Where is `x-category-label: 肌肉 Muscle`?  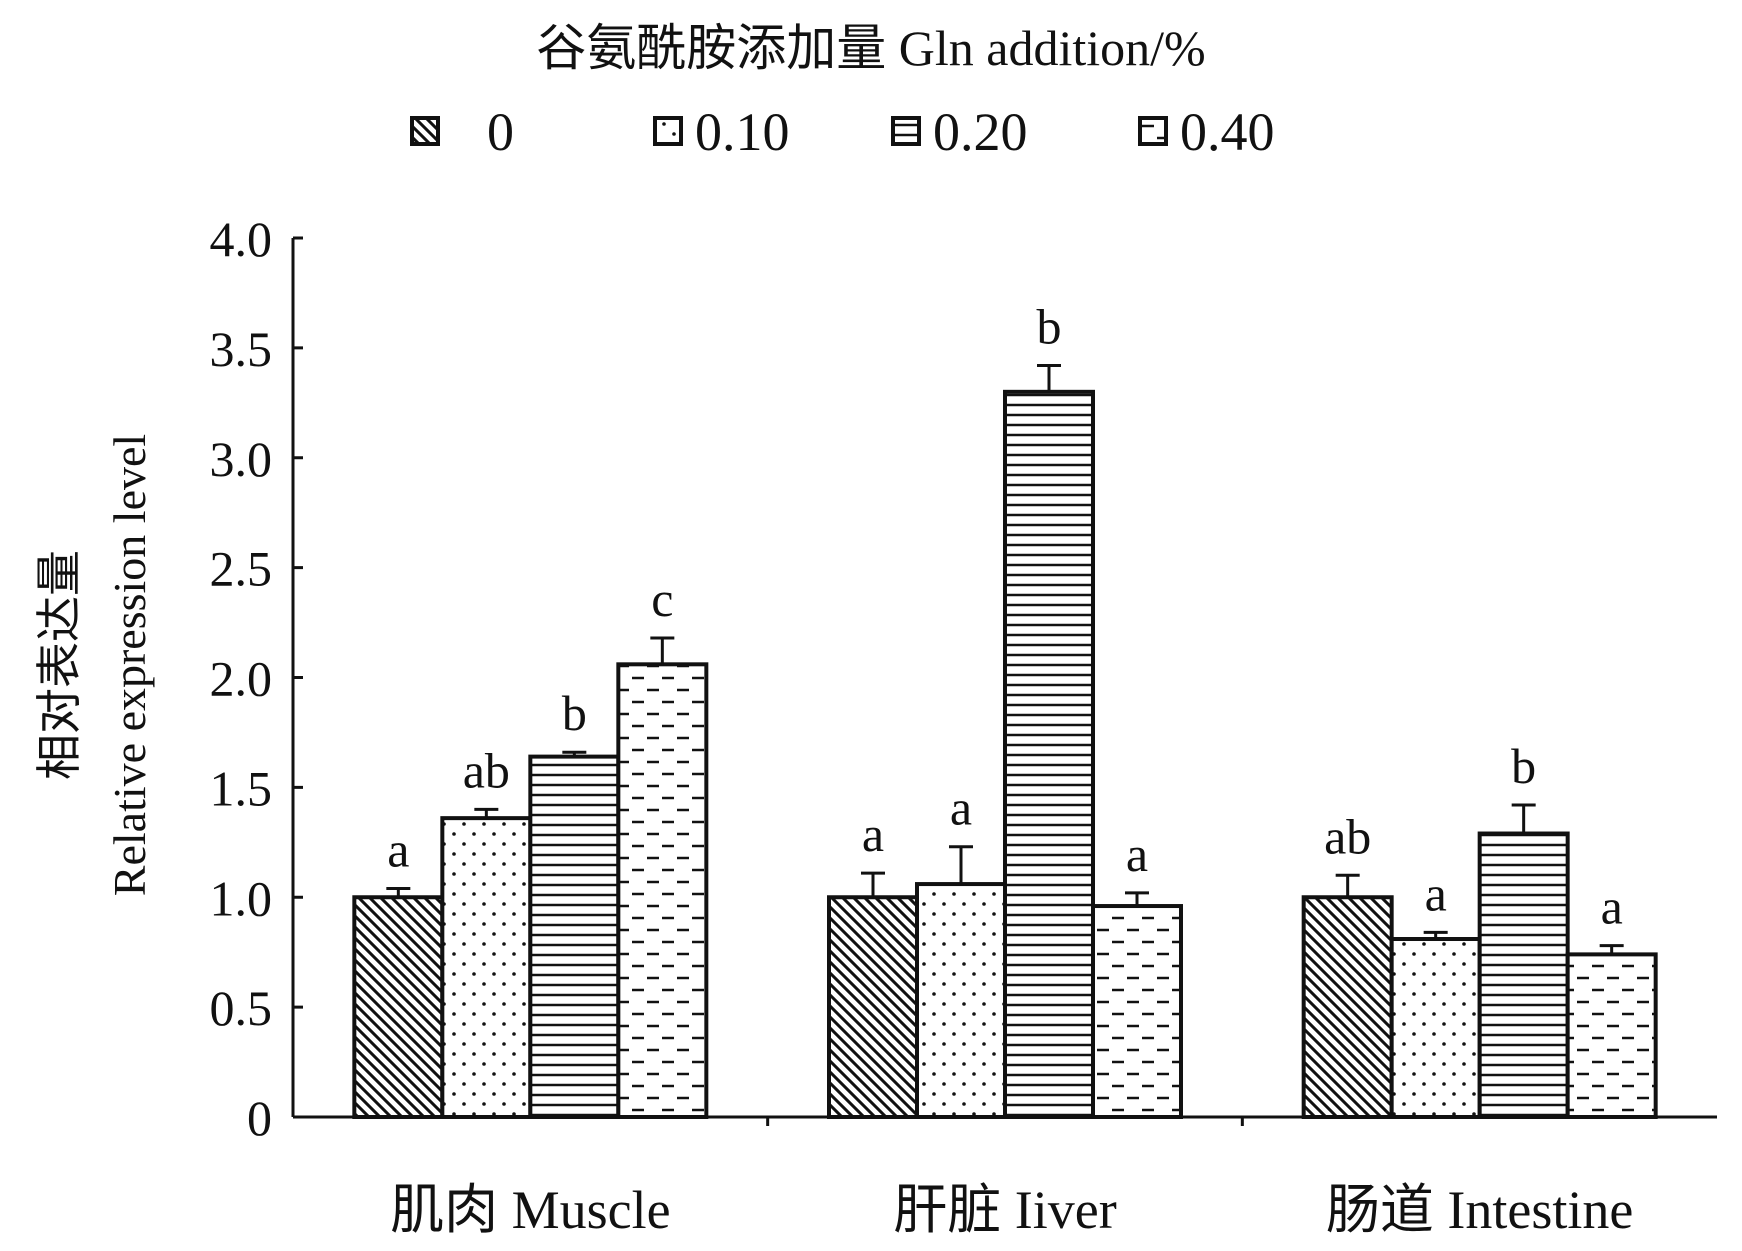 x-category-label: 肌肉 Muscle is located at coordinates (530, 1210).